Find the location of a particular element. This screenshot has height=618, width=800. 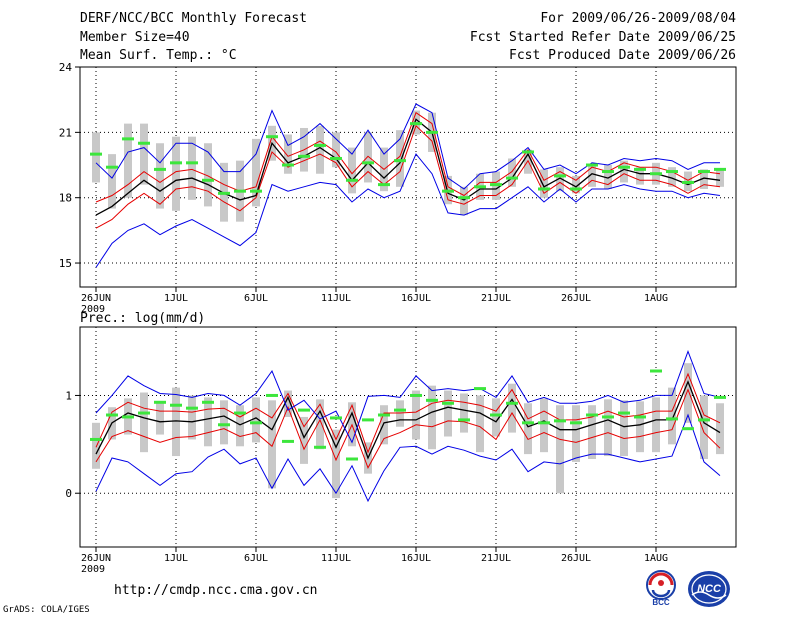

grads-credit: GrADS: COLA/IGES is located at coordinates (46, 610).